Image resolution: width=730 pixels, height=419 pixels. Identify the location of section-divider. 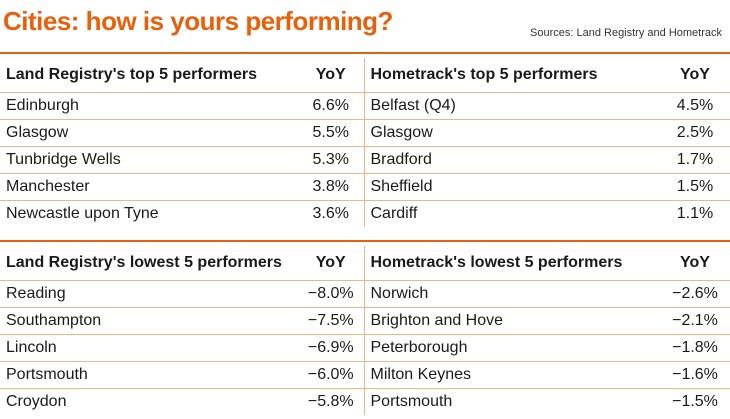
(365, 241).